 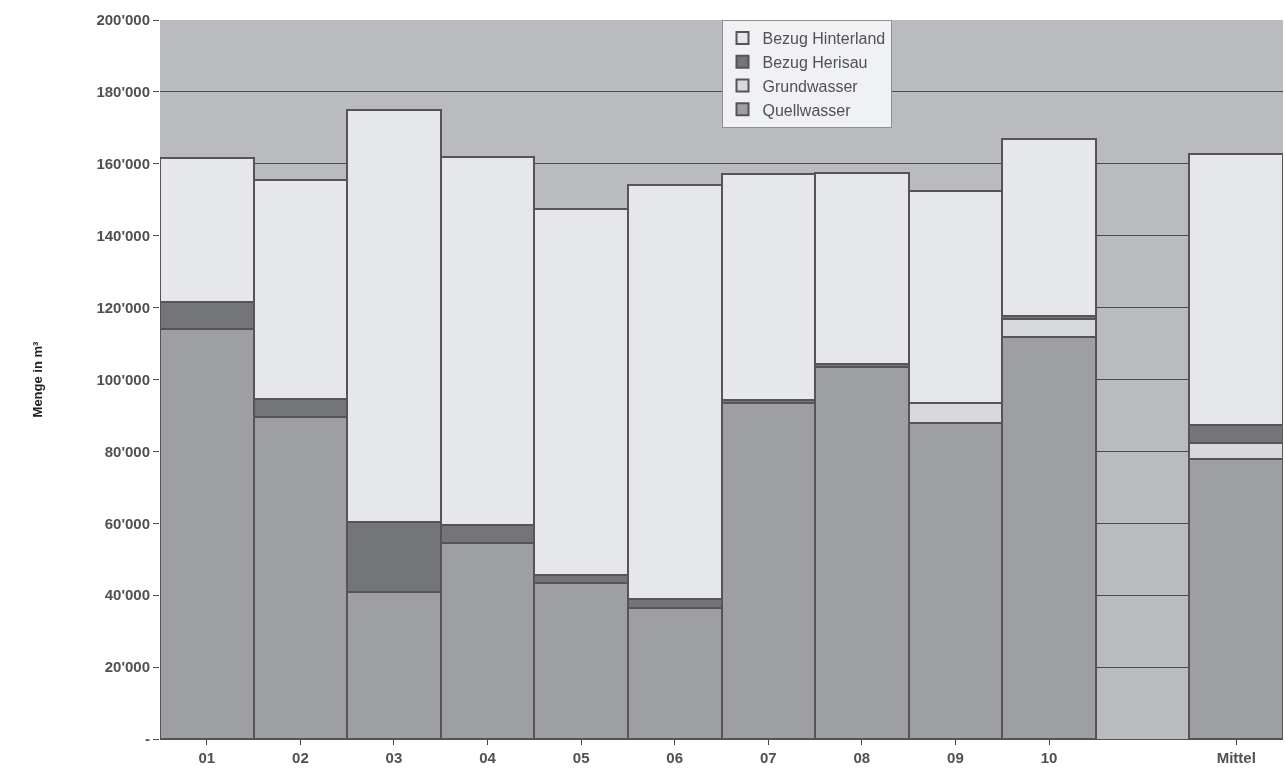 What do you see at coordinates (824, 39) in the screenshot?
I see `legend-label: Bezug Hinterland` at bounding box center [824, 39].